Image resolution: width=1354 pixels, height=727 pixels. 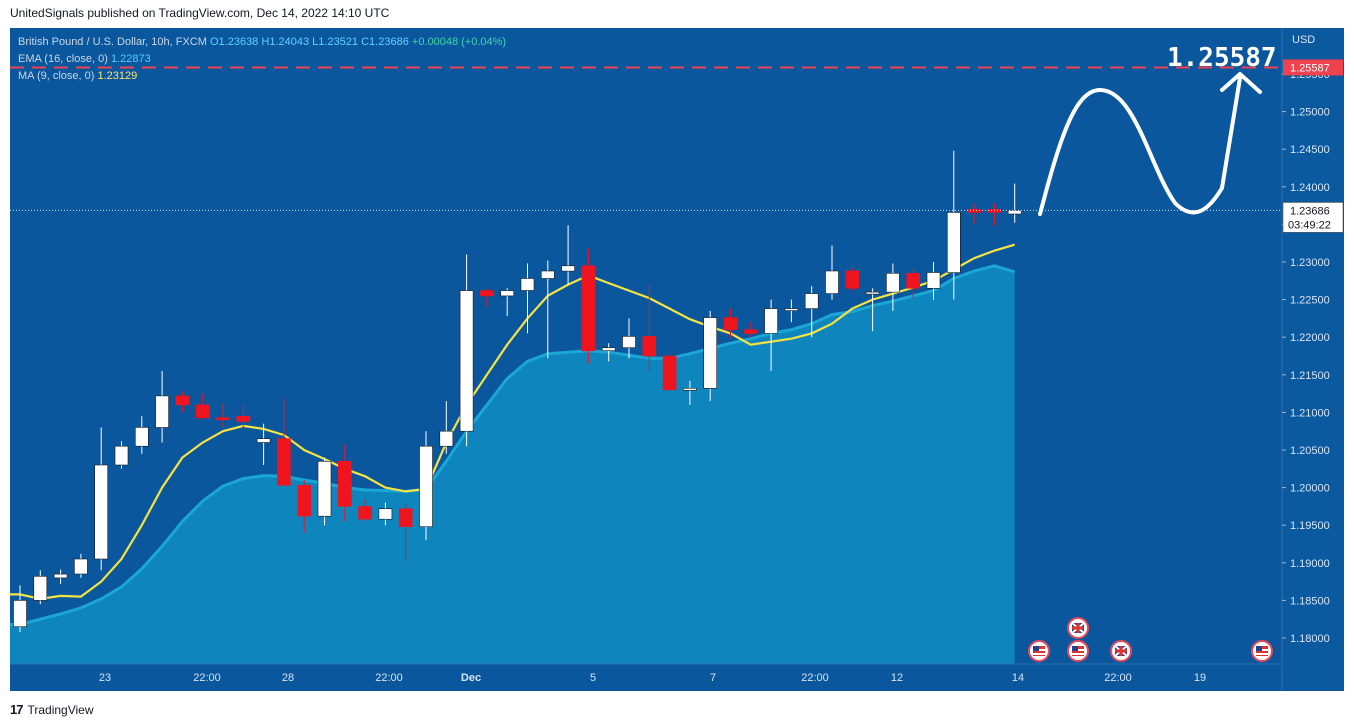 What do you see at coordinates (1310, 150) in the screenshot?
I see `price-tick-label: 1.24500` at bounding box center [1310, 150].